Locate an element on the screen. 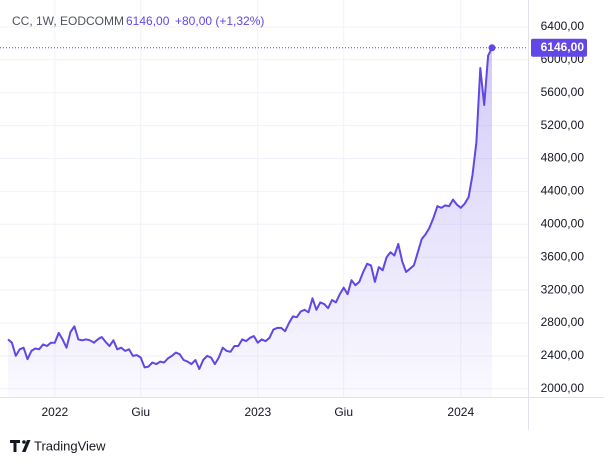  y-tick-label: 2000,00 is located at coordinates (563, 388).